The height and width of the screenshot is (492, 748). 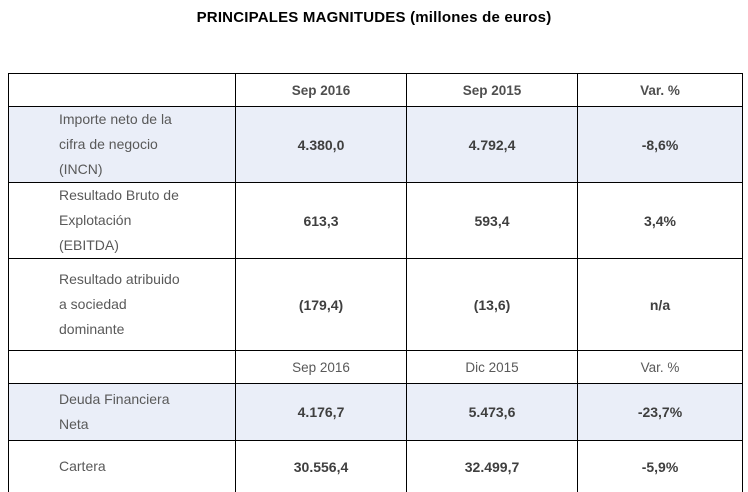 I want to click on deuda-var-value: -23,7%, so click(x=660, y=412).